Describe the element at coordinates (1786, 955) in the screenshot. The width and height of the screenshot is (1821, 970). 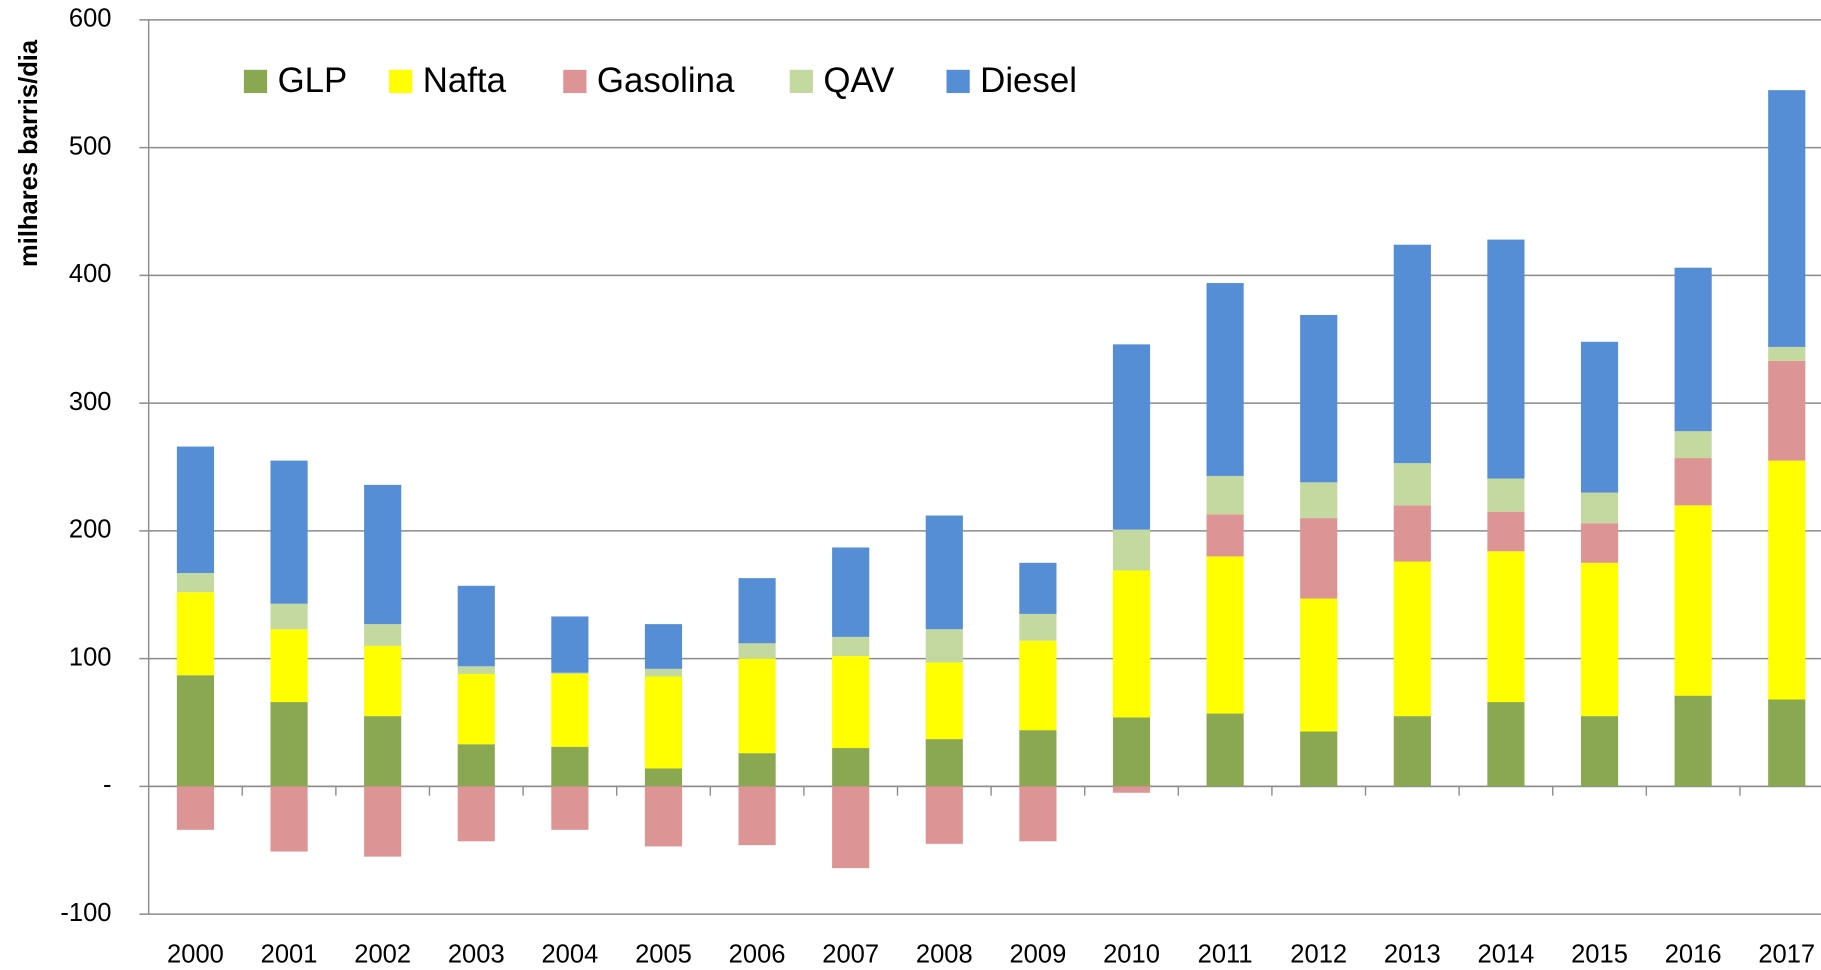
I see `x-tick-label: 2017` at that location.